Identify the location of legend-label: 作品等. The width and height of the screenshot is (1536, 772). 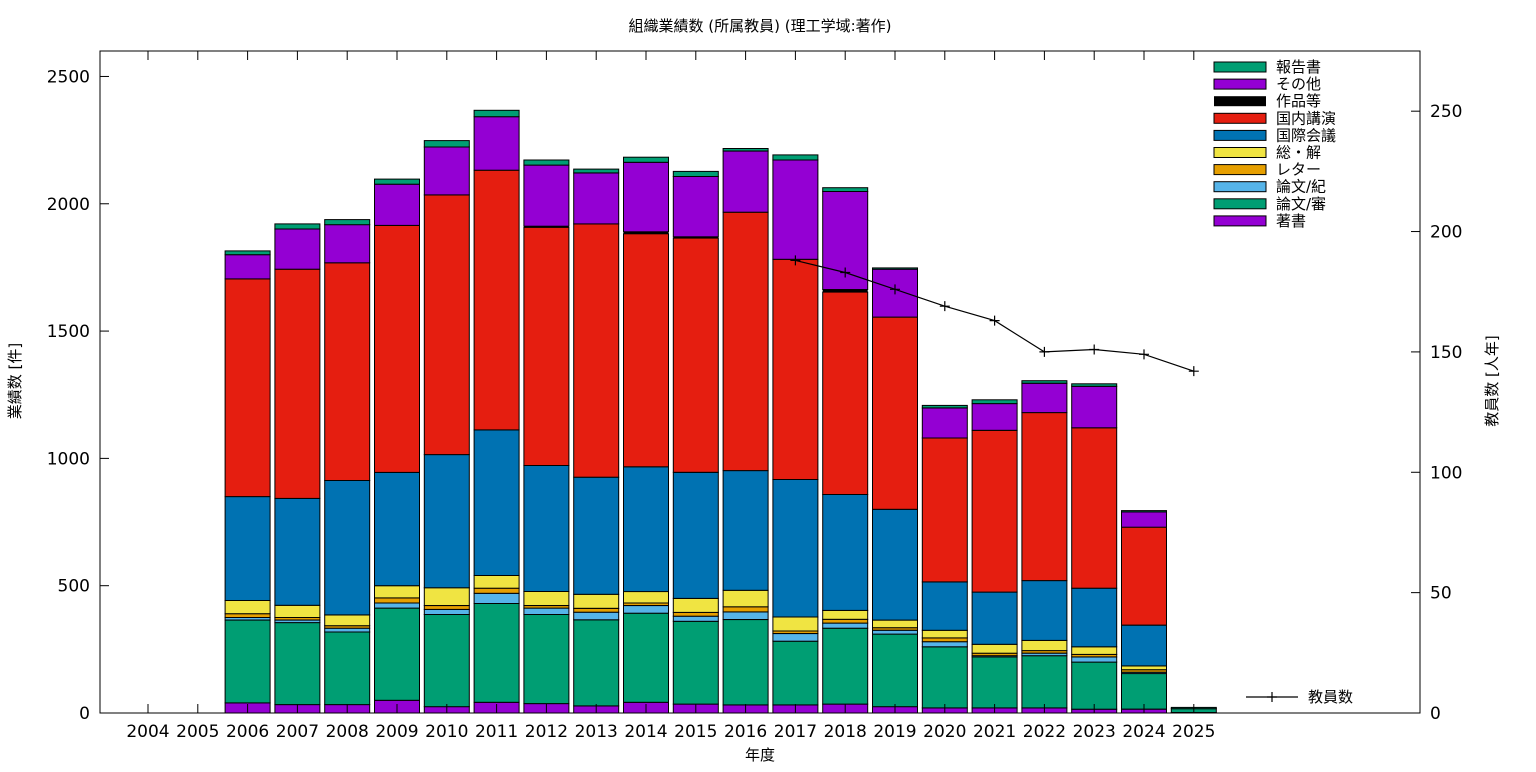
(1298, 101).